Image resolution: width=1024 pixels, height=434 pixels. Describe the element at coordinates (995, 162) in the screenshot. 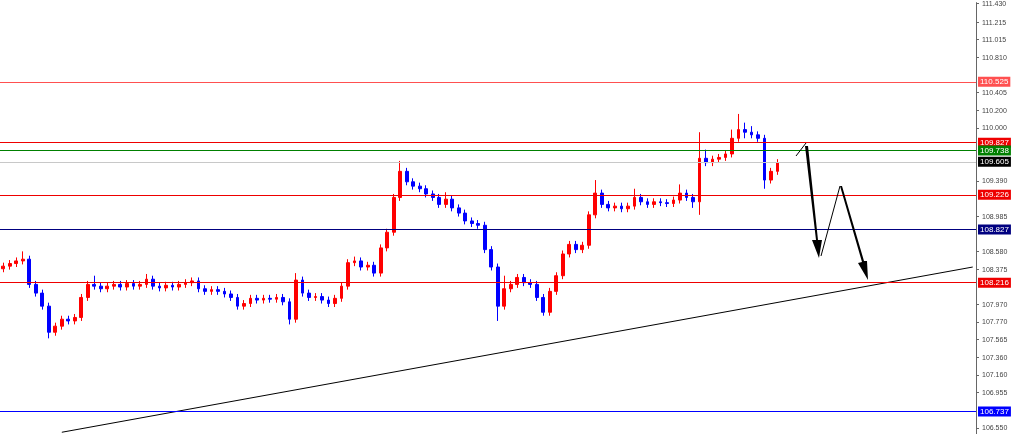

I see `ref-line-label: 109.605` at that location.